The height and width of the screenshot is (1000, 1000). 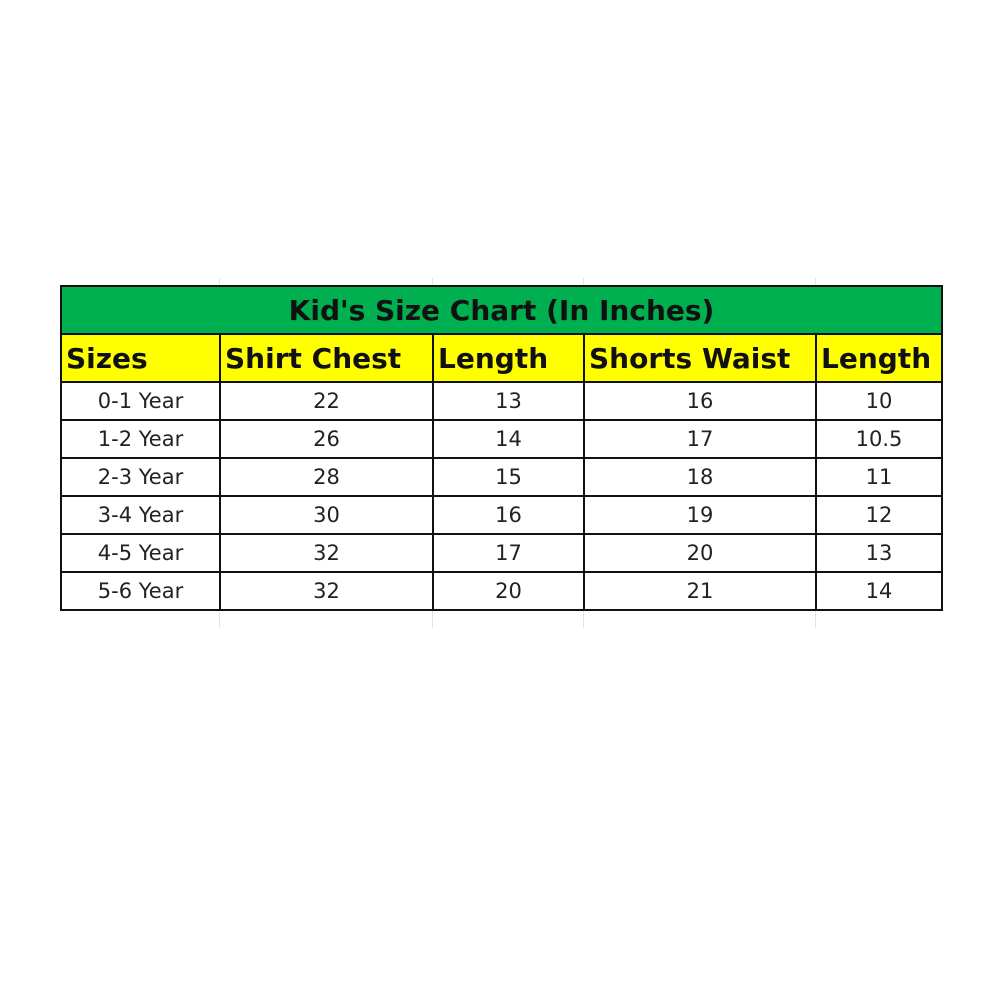 What do you see at coordinates (140, 553) in the screenshot?
I see `table-cell: 4-5 Year` at bounding box center [140, 553].